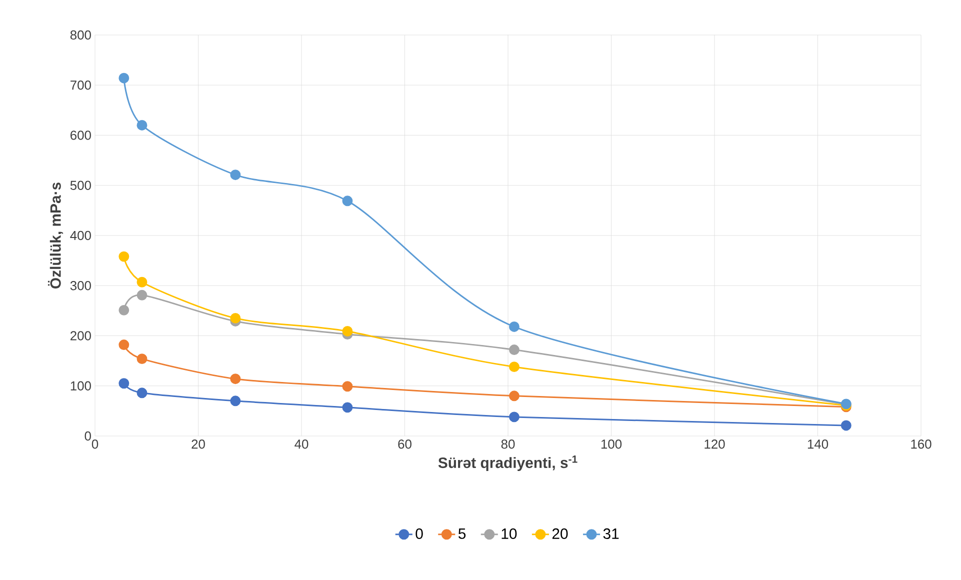 This screenshot has height=580, width=961. I want to click on x-axis-title: Sürət qradiyenti, s$^{-1}$, so click(508, 464).